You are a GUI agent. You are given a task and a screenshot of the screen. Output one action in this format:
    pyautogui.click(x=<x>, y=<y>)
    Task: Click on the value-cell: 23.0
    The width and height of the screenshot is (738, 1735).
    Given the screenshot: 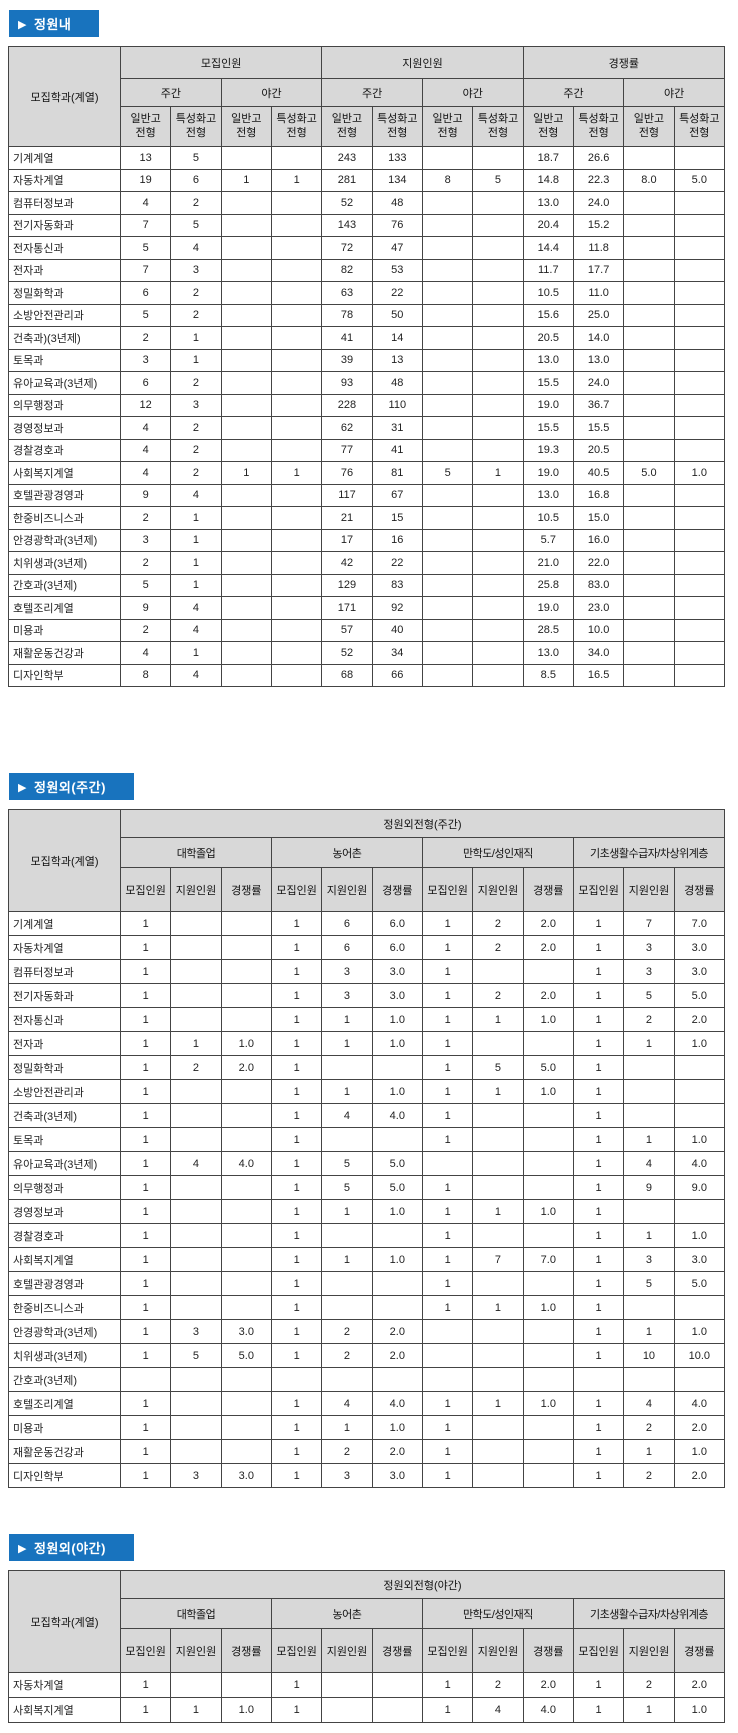 What is the action you would take?
    pyautogui.click(x=598, y=608)
    